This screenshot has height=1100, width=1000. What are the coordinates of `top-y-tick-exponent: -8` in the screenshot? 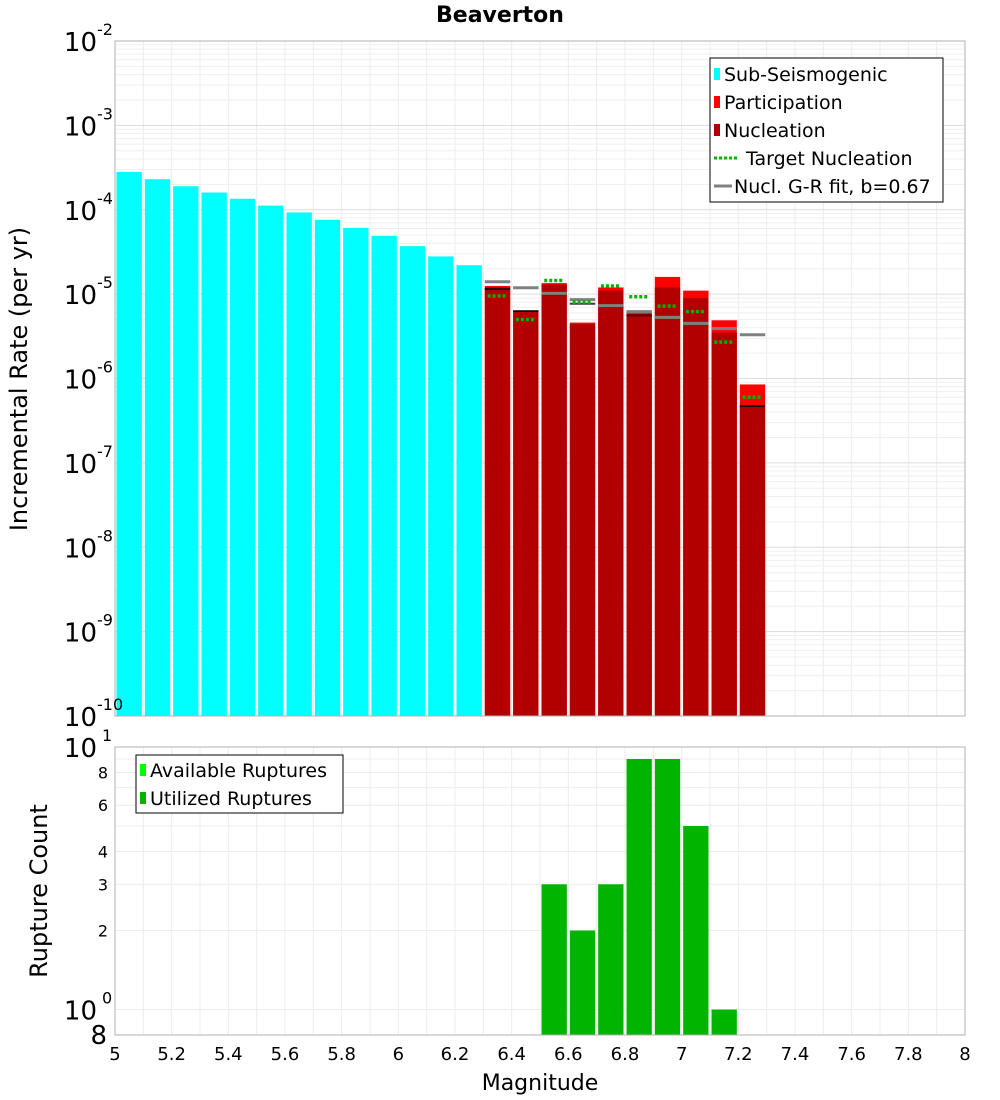 It's located at (105, 535).